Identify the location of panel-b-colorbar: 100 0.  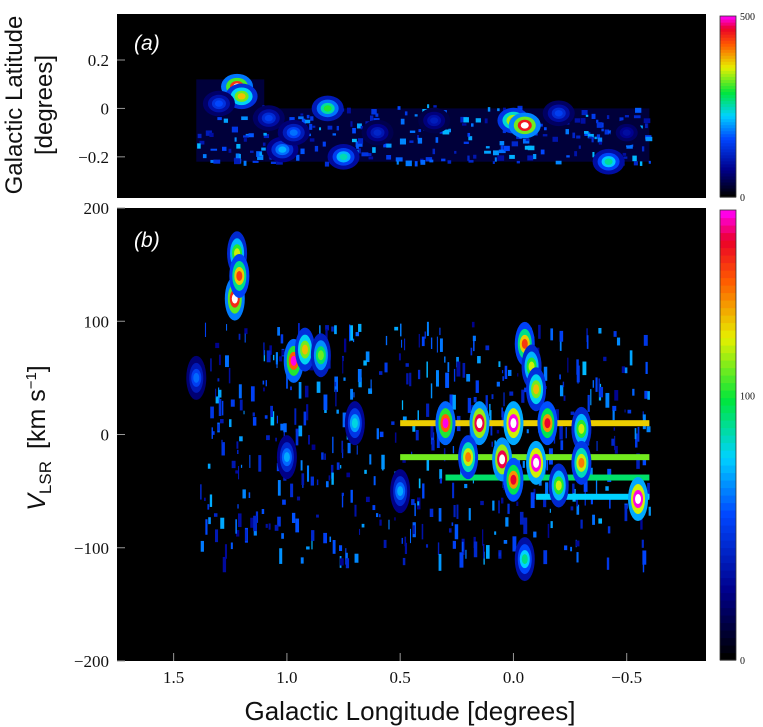
(737, 438).